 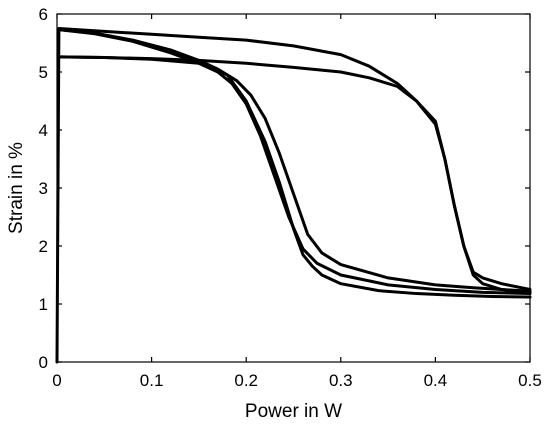 I want to click on x-axis-title: Power in W, so click(x=293, y=411).